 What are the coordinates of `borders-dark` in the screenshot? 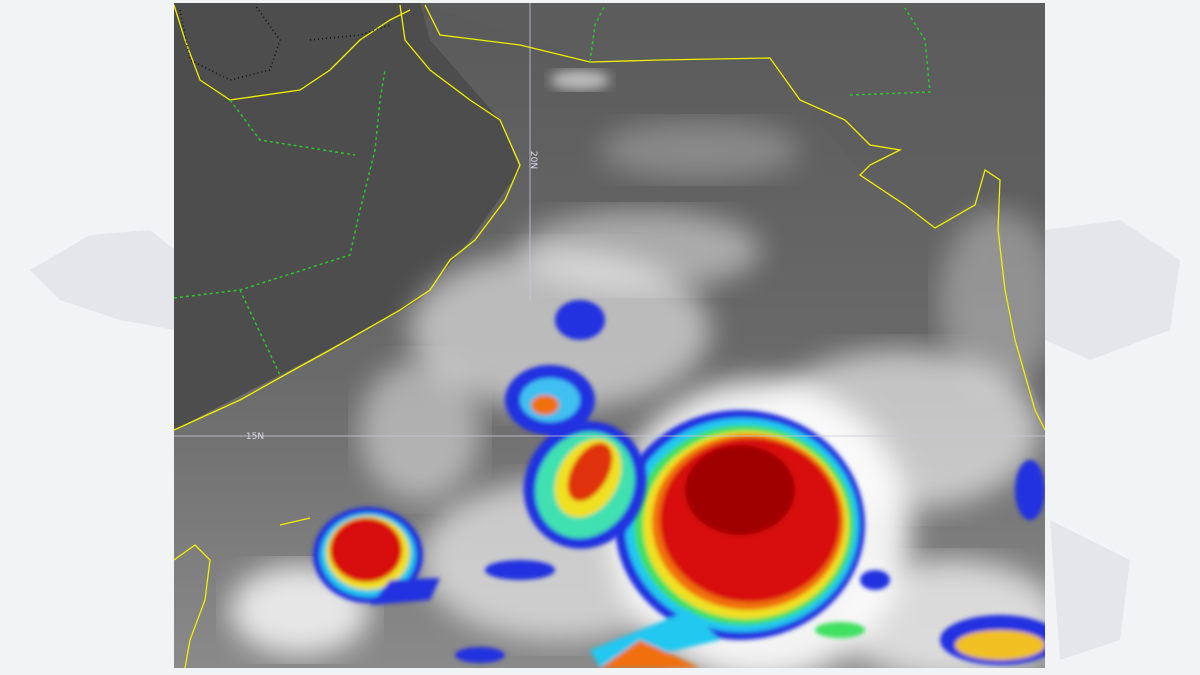 It's located at (285, 42).